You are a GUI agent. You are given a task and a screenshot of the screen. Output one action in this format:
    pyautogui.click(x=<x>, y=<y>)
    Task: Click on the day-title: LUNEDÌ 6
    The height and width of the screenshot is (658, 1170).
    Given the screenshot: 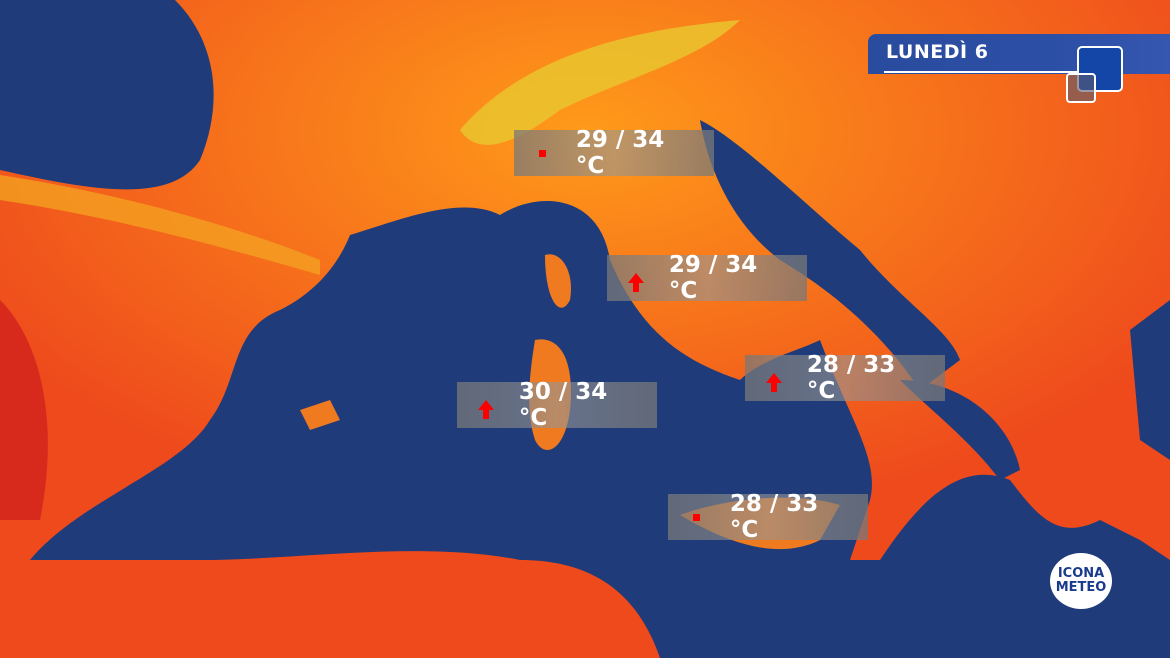 What is the action you would take?
    pyautogui.click(x=937, y=52)
    